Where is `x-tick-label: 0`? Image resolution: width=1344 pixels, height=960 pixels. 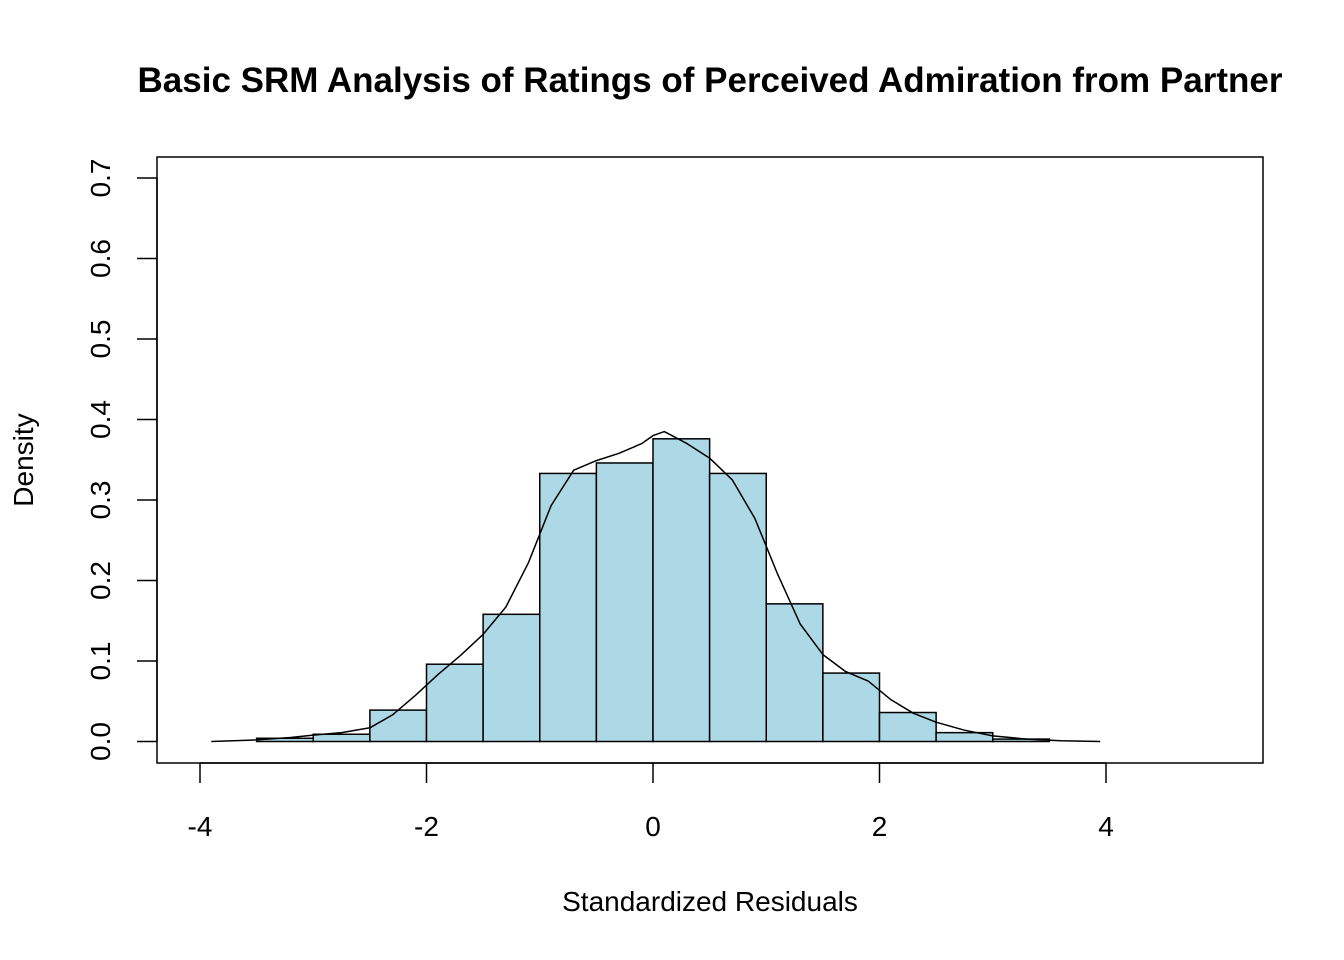
x-tick-label: 0 is located at coordinates (653, 826).